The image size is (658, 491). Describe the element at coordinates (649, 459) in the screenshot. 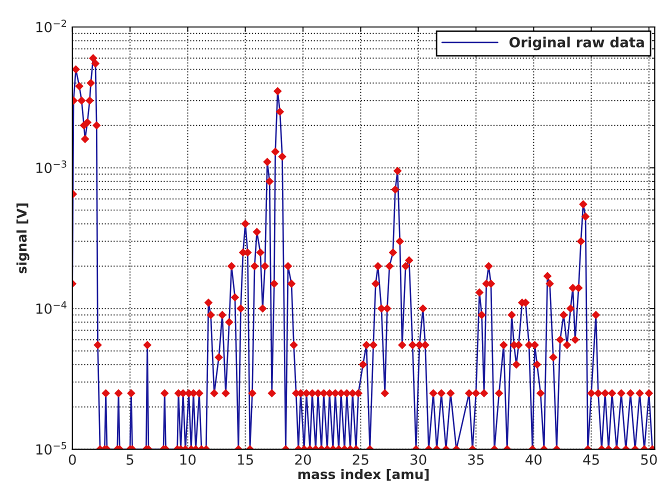

I see `x-tick-label: 50` at that location.